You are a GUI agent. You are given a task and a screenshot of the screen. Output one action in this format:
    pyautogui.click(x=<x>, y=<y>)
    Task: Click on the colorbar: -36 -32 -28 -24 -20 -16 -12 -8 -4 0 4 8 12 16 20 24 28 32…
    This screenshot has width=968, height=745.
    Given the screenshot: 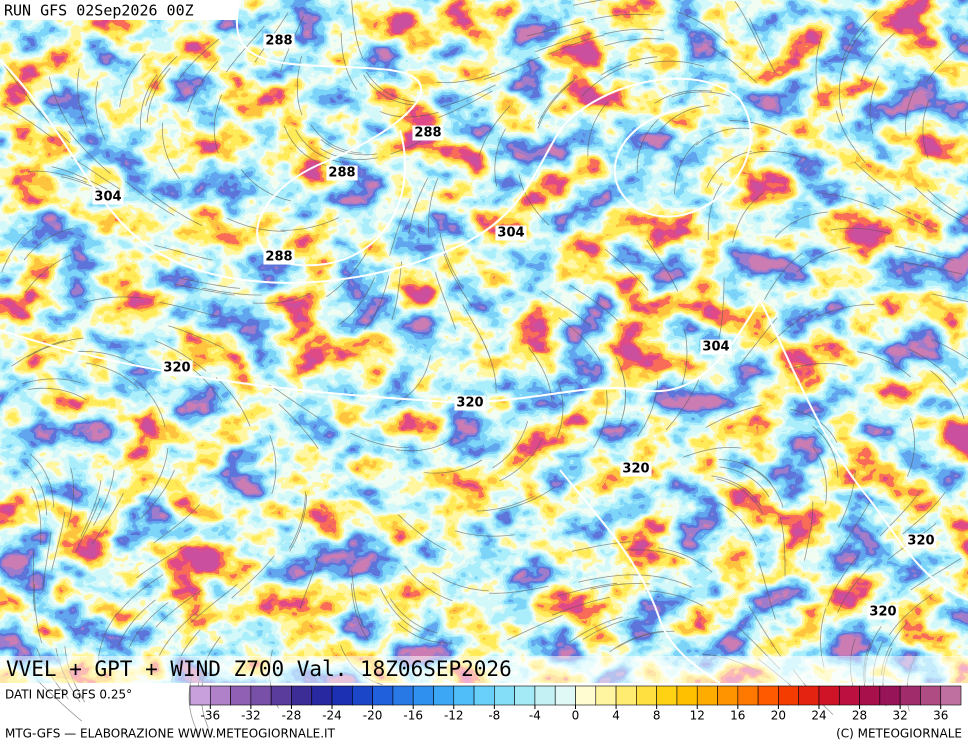 What is the action you would take?
    pyautogui.click(x=575, y=704)
    